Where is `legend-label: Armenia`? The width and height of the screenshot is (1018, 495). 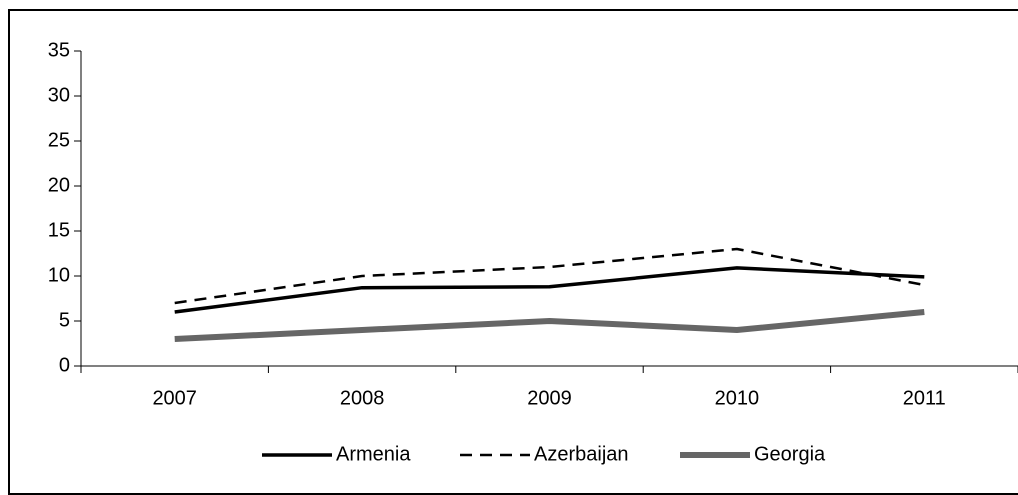 legend-label: Armenia is located at coordinates (373, 454).